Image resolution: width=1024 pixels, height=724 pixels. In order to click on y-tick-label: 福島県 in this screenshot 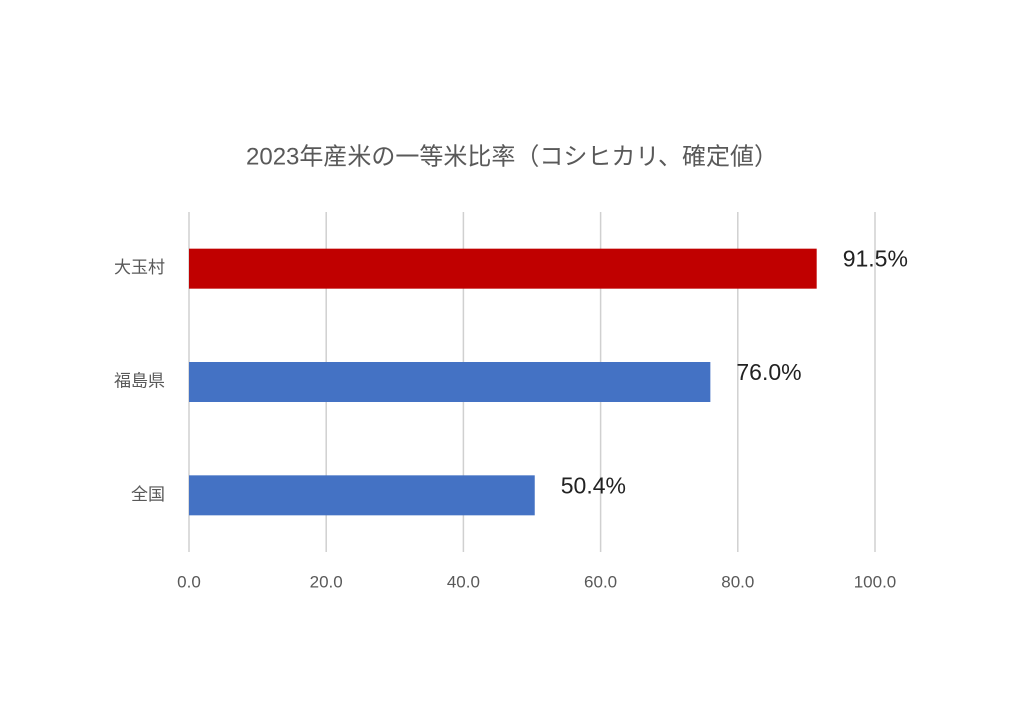, I will do `click(139, 380)`.